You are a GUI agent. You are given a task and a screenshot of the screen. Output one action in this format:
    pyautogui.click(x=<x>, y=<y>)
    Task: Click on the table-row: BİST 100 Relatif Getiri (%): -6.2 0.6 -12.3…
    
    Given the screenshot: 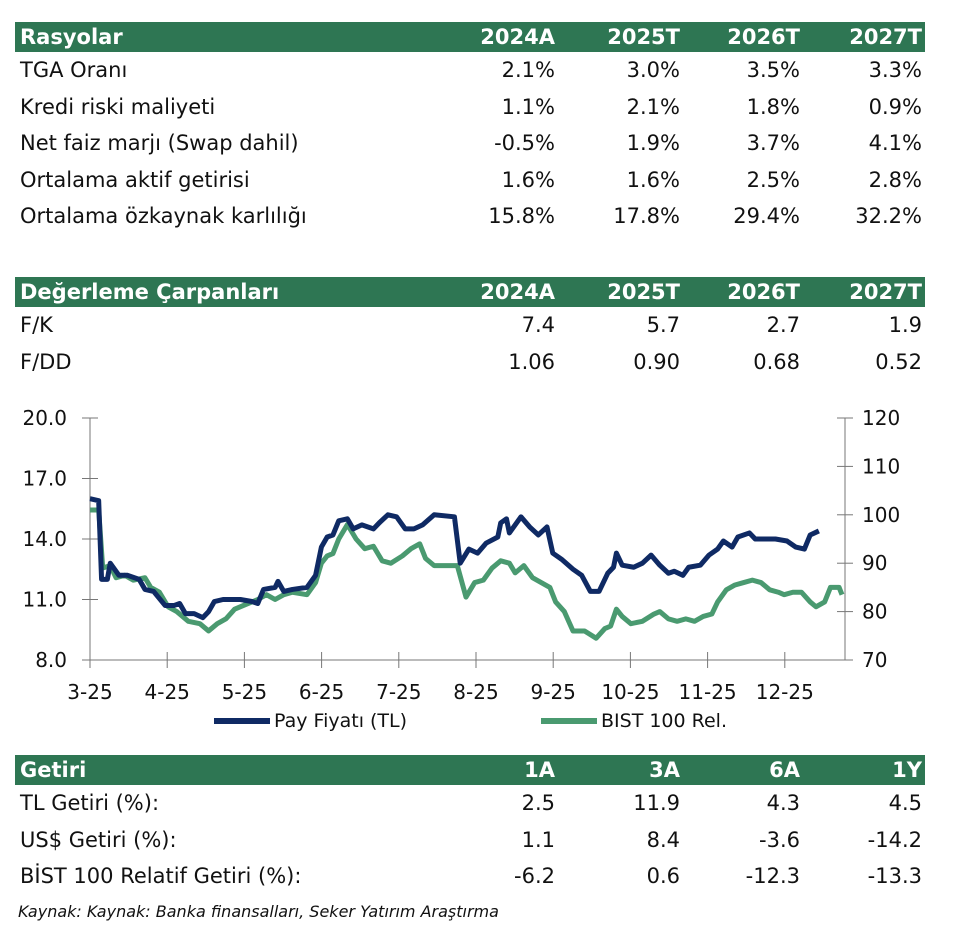 What is the action you would take?
    pyautogui.click(x=470, y=876)
    